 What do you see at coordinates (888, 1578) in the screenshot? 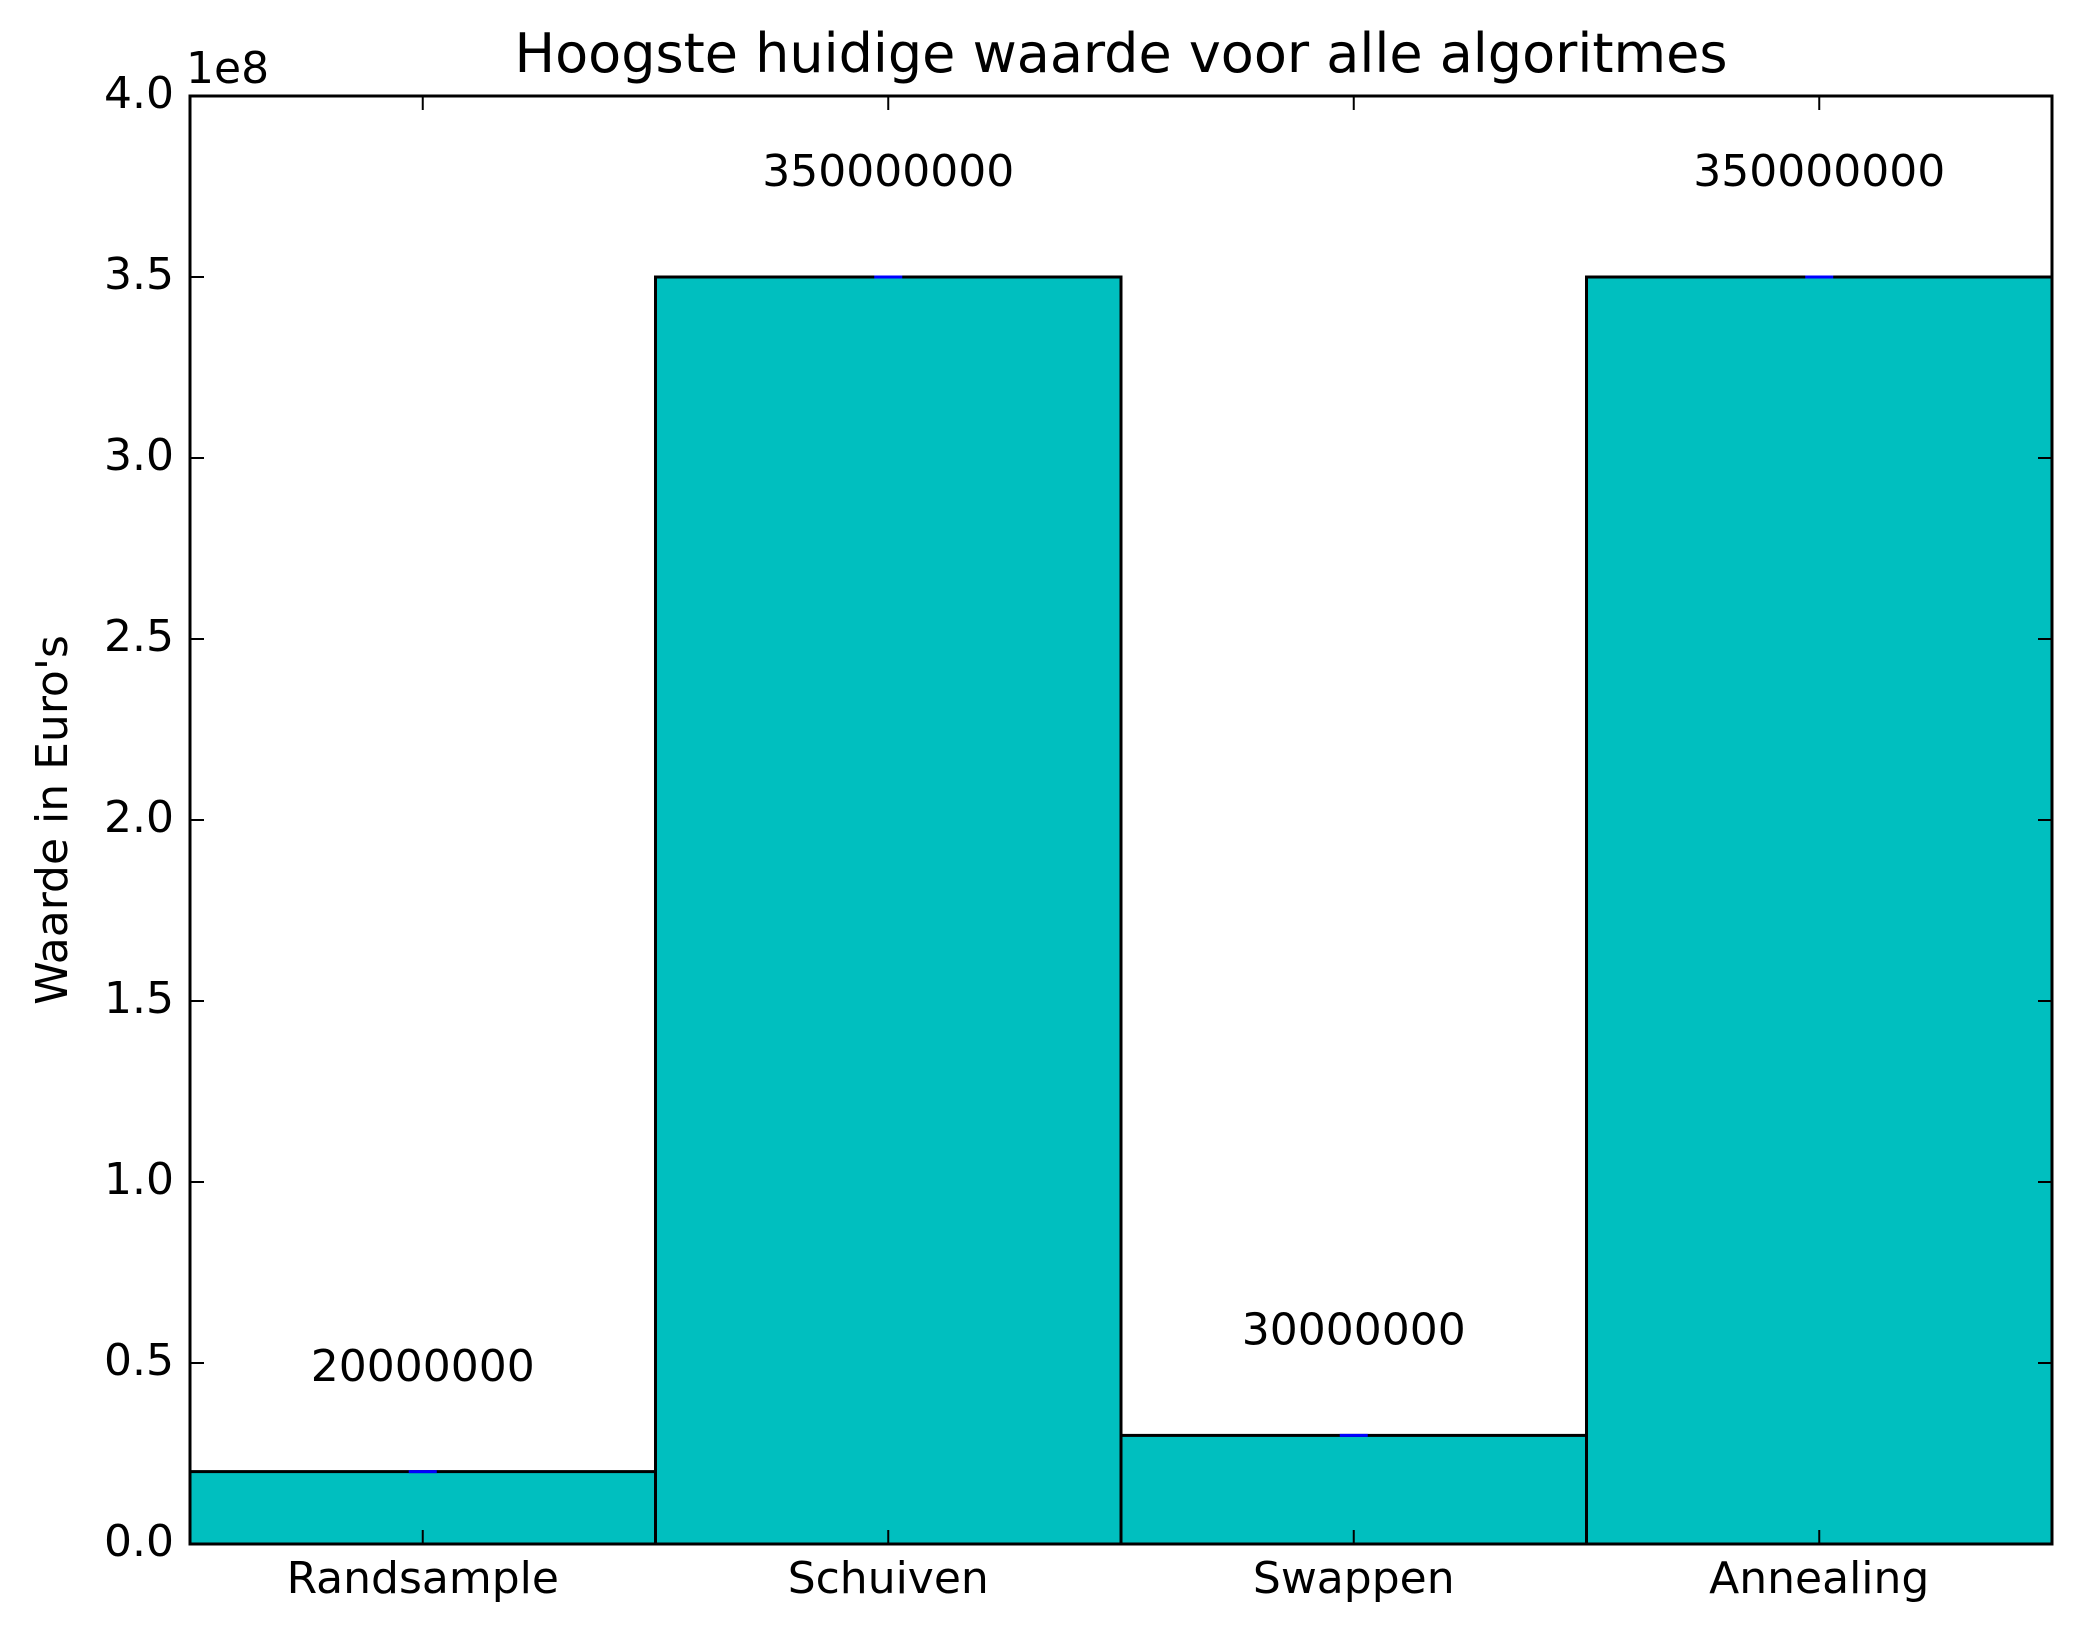
I see `x-tick-label-schuiven: Schuiven` at bounding box center [888, 1578].